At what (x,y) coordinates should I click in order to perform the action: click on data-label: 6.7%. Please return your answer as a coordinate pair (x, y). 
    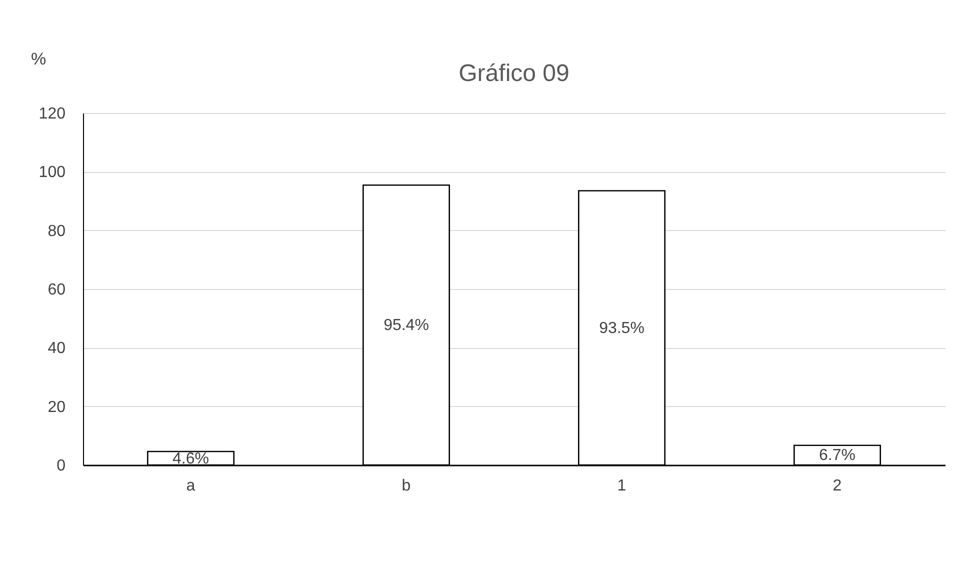
    Looking at the image, I should click on (837, 455).